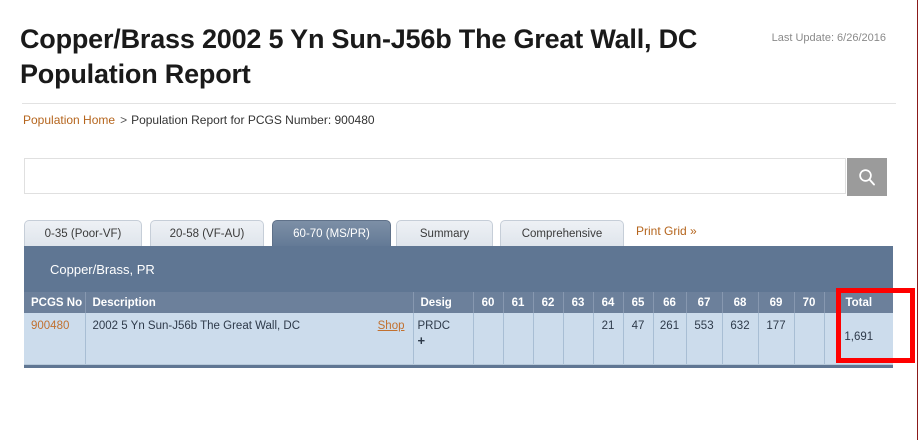 This screenshot has height=440, width=923. I want to click on column-header-grade-61: 61, so click(518, 302).